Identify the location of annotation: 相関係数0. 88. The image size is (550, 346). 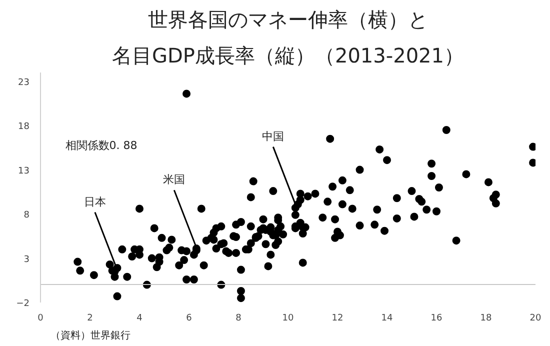
(101, 145).